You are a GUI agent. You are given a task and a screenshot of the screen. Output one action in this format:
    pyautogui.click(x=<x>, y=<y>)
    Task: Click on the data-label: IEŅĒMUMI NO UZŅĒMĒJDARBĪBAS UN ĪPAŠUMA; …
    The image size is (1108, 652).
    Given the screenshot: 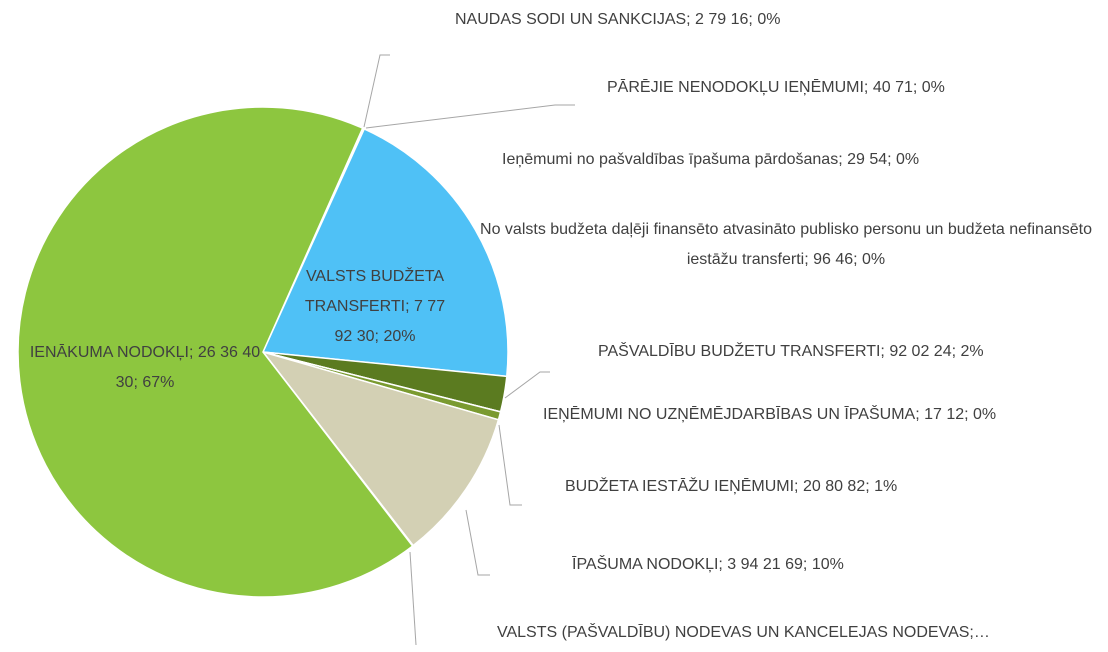 What is the action you would take?
    pyautogui.click(x=770, y=414)
    